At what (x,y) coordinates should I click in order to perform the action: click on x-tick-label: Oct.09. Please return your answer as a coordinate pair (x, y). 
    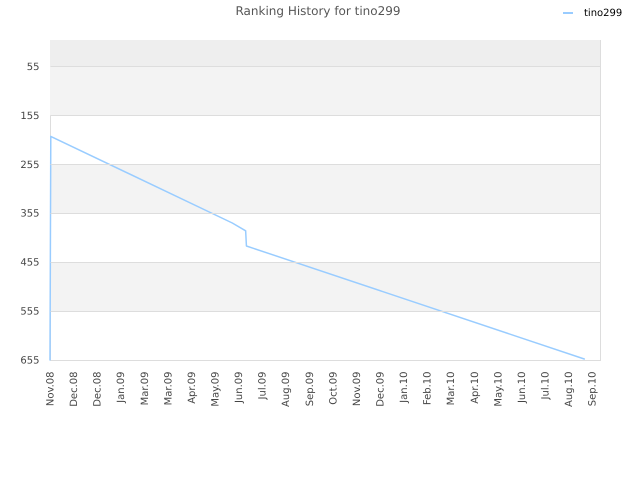
    Looking at the image, I should click on (334, 388).